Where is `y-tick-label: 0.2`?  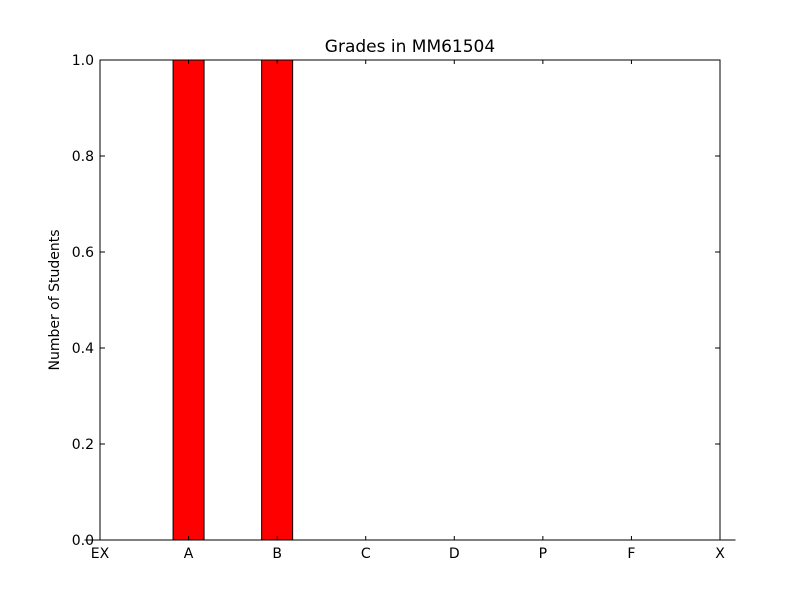 y-tick-label: 0.2 is located at coordinates (83, 445).